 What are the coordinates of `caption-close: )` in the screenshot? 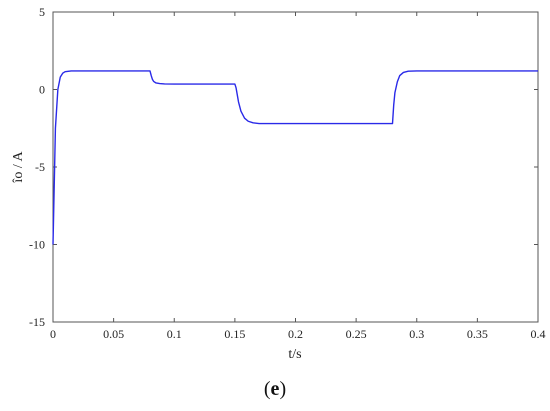 It's located at (283, 389).